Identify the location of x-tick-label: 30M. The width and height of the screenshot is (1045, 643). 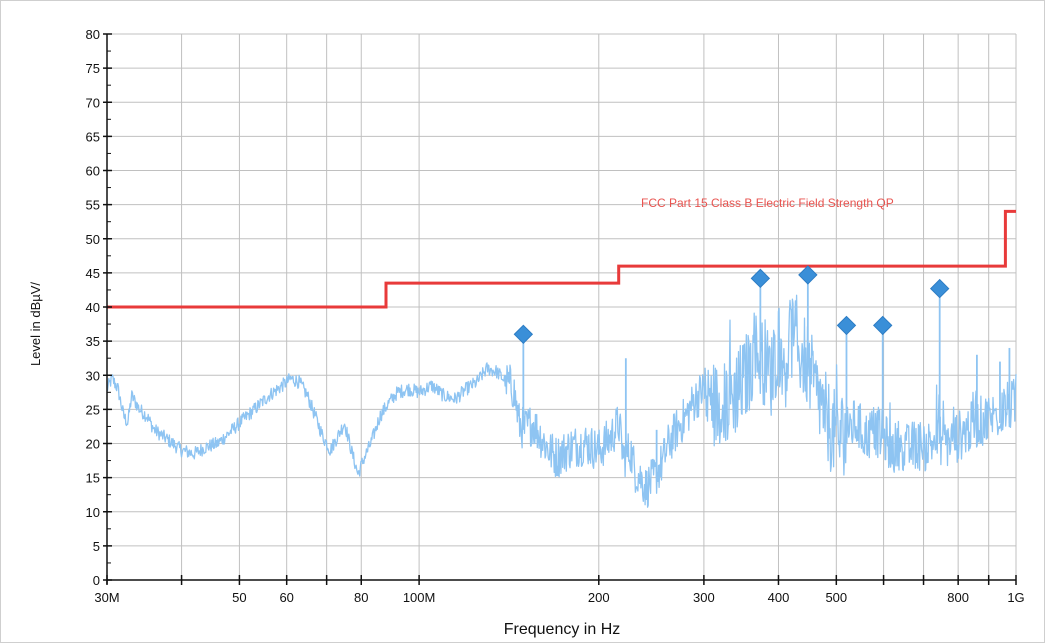
(106, 597).